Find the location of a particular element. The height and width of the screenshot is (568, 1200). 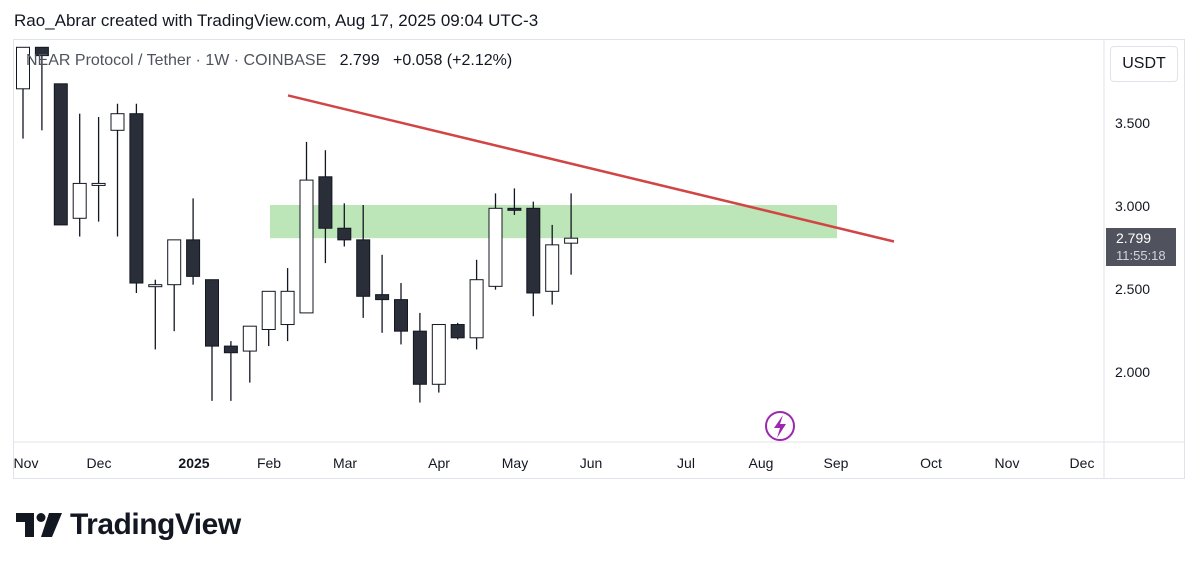

last-price-tag: 2.799 11:55:18 is located at coordinates (1141, 247).